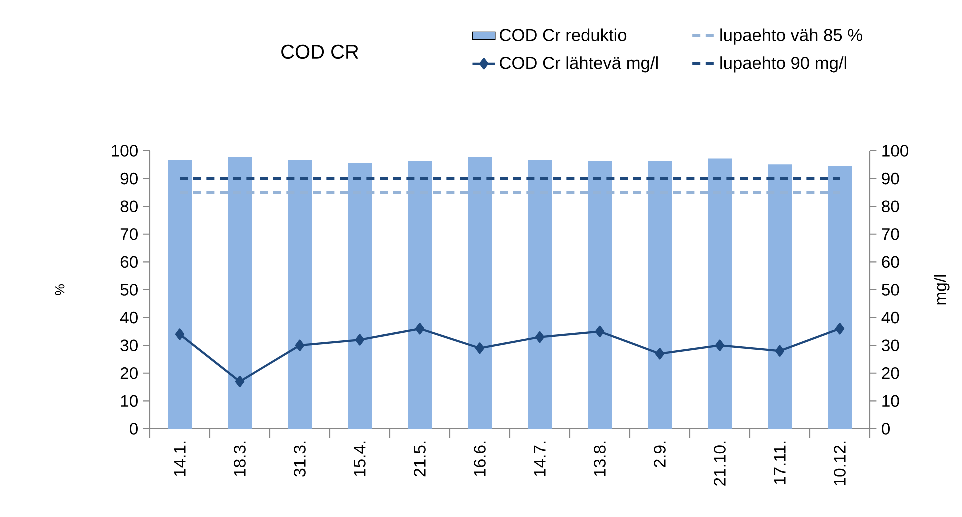  What do you see at coordinates (129, 206) in the screenshot?
I see `y-tick-label: 80` at bounding box center [129, 206].